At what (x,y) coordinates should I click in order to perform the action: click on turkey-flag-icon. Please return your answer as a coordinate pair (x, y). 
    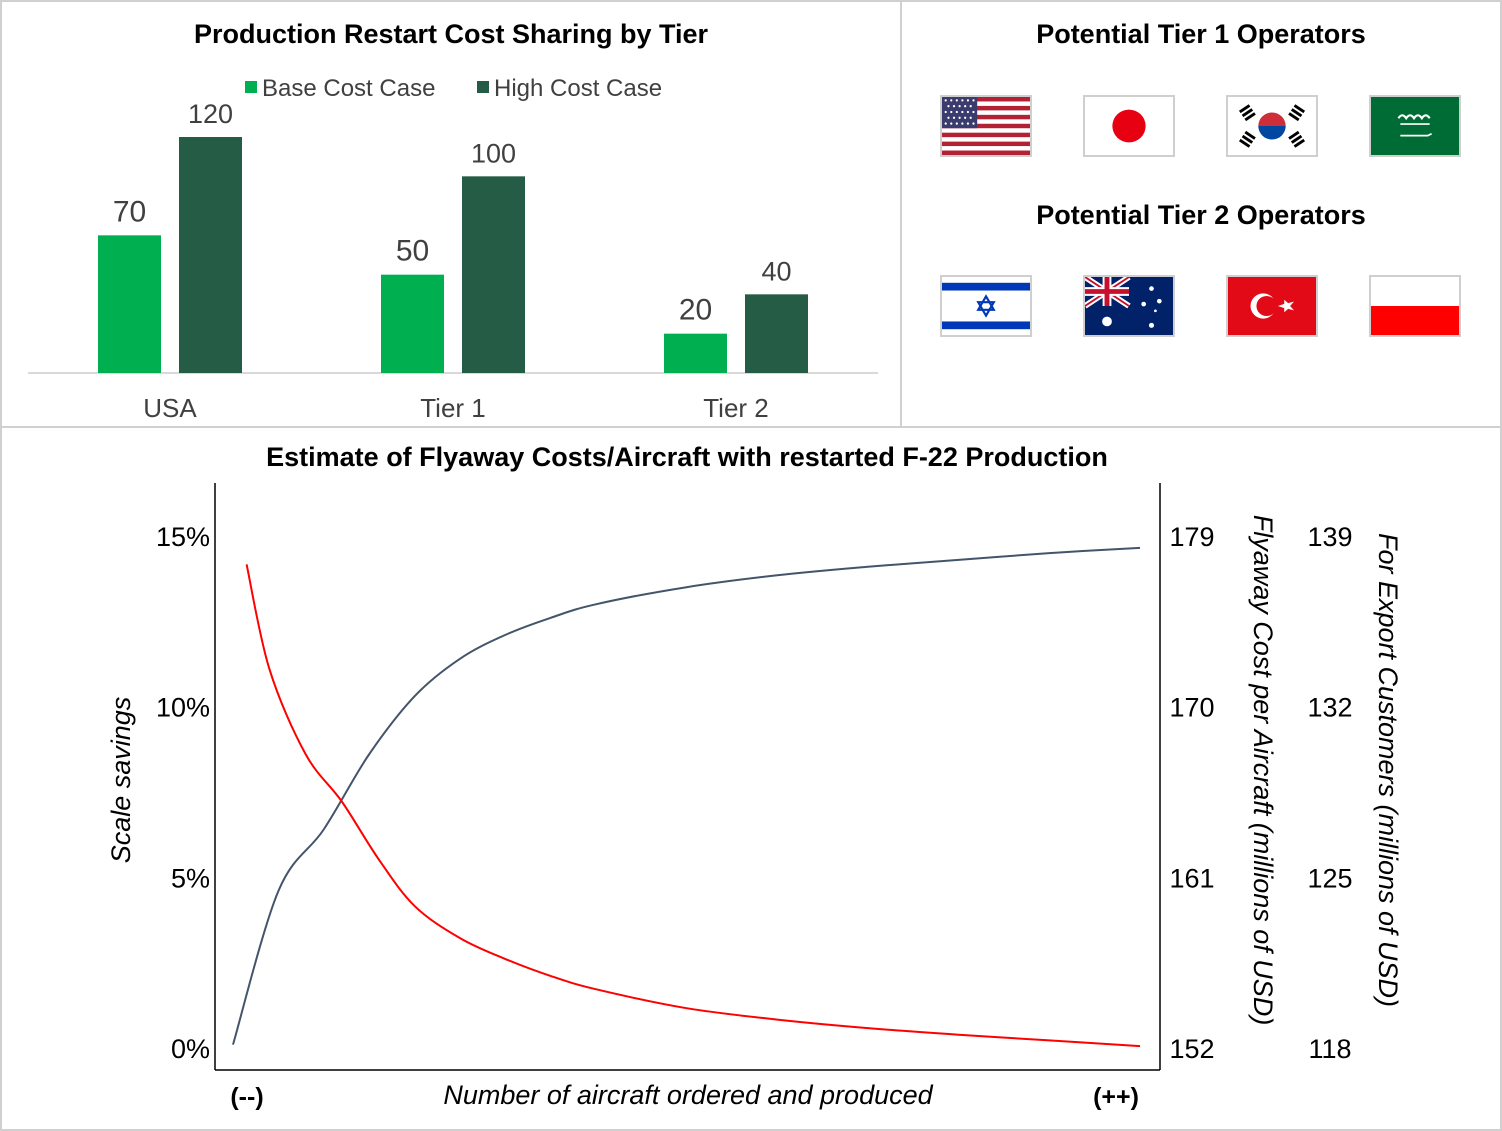
    Looking at the image, I should click on (1272, 306).